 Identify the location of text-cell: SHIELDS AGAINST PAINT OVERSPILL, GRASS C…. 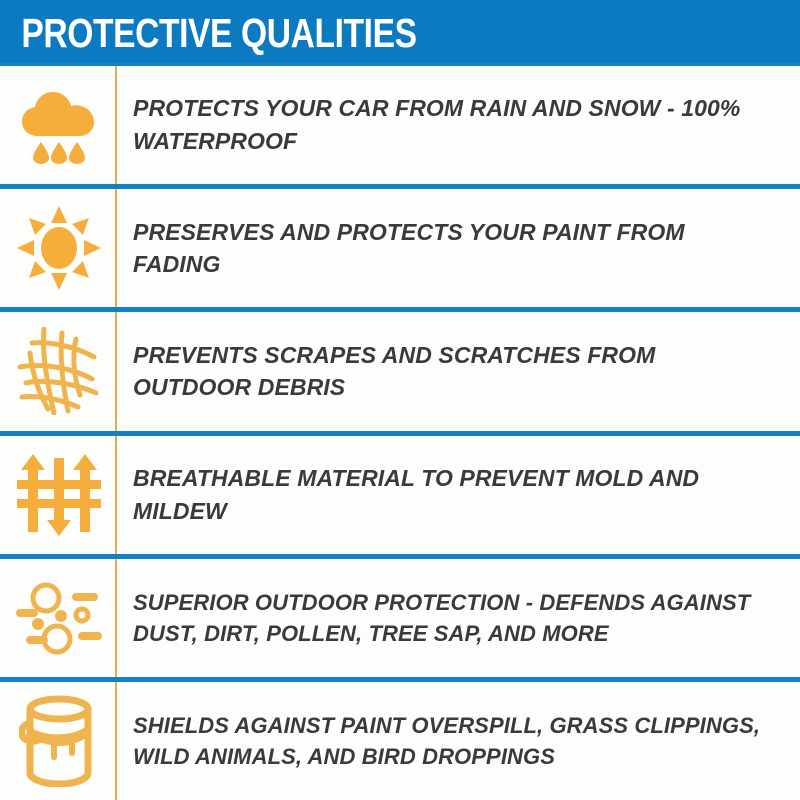
(458, 741).